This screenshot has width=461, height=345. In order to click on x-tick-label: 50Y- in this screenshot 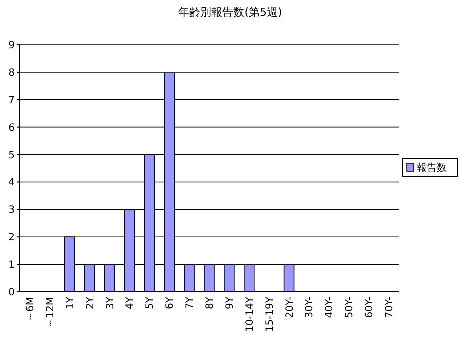, I will do `click(350, 307)`.